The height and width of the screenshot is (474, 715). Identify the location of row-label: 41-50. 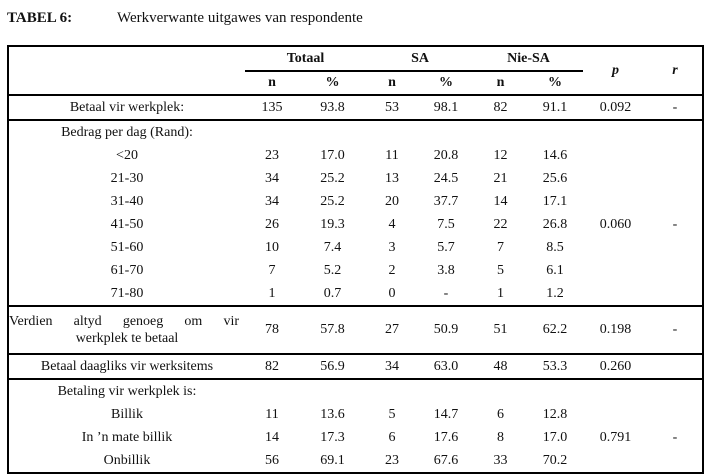
(127, 224).